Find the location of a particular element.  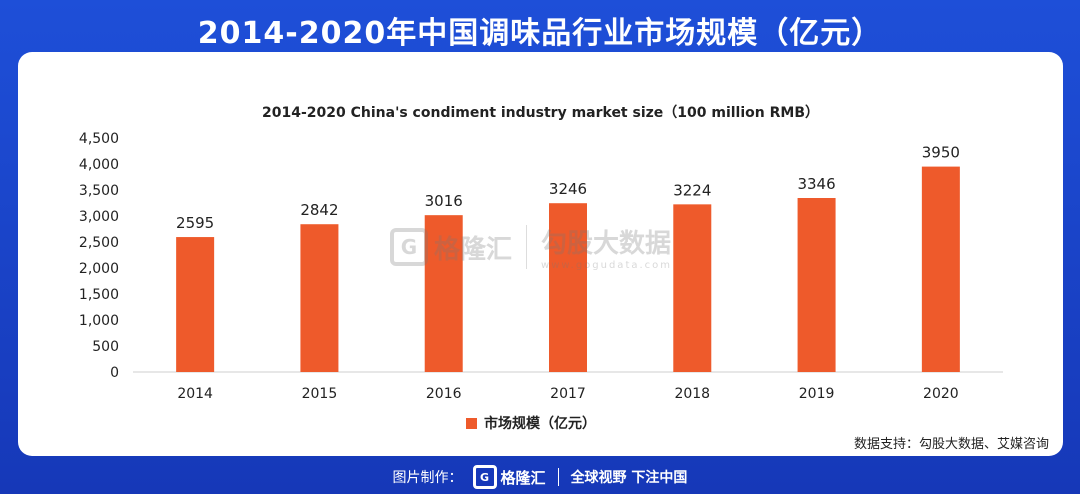

y-tick-label: 1,500 is located at coordinates (99, 295).